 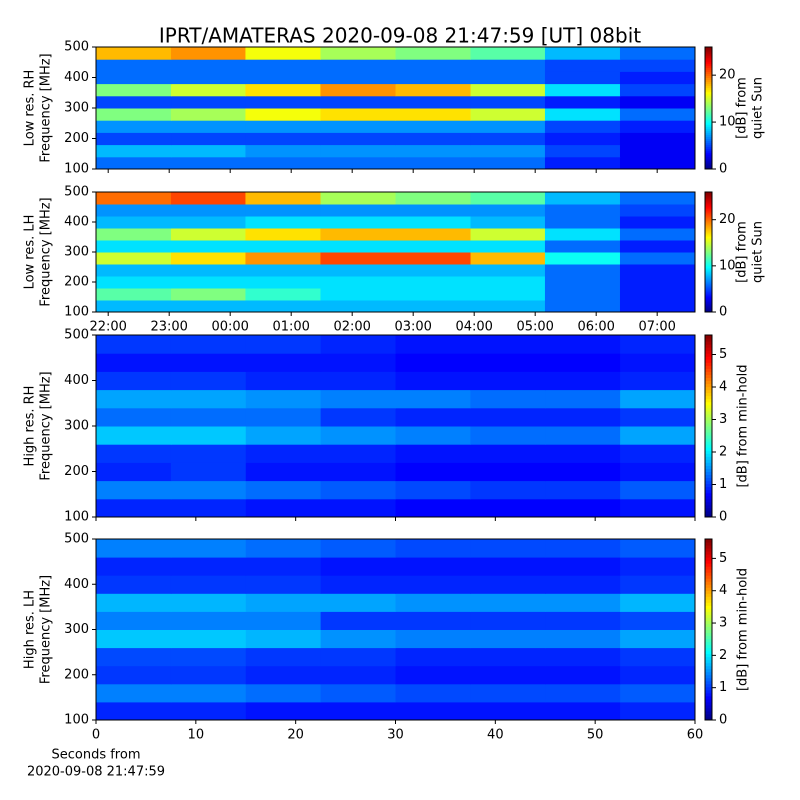 I want to click on y-axis-label: Low res. LH, so click(x=30, y=252).